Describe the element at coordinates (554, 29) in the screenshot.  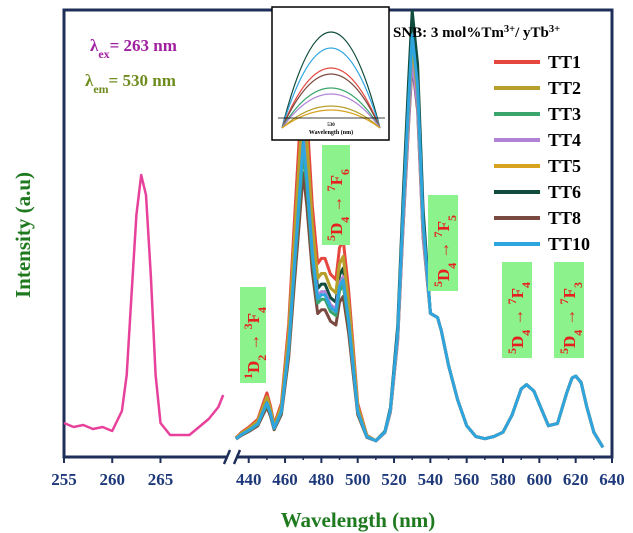
I see `legend-title-part: 3+` at that location.